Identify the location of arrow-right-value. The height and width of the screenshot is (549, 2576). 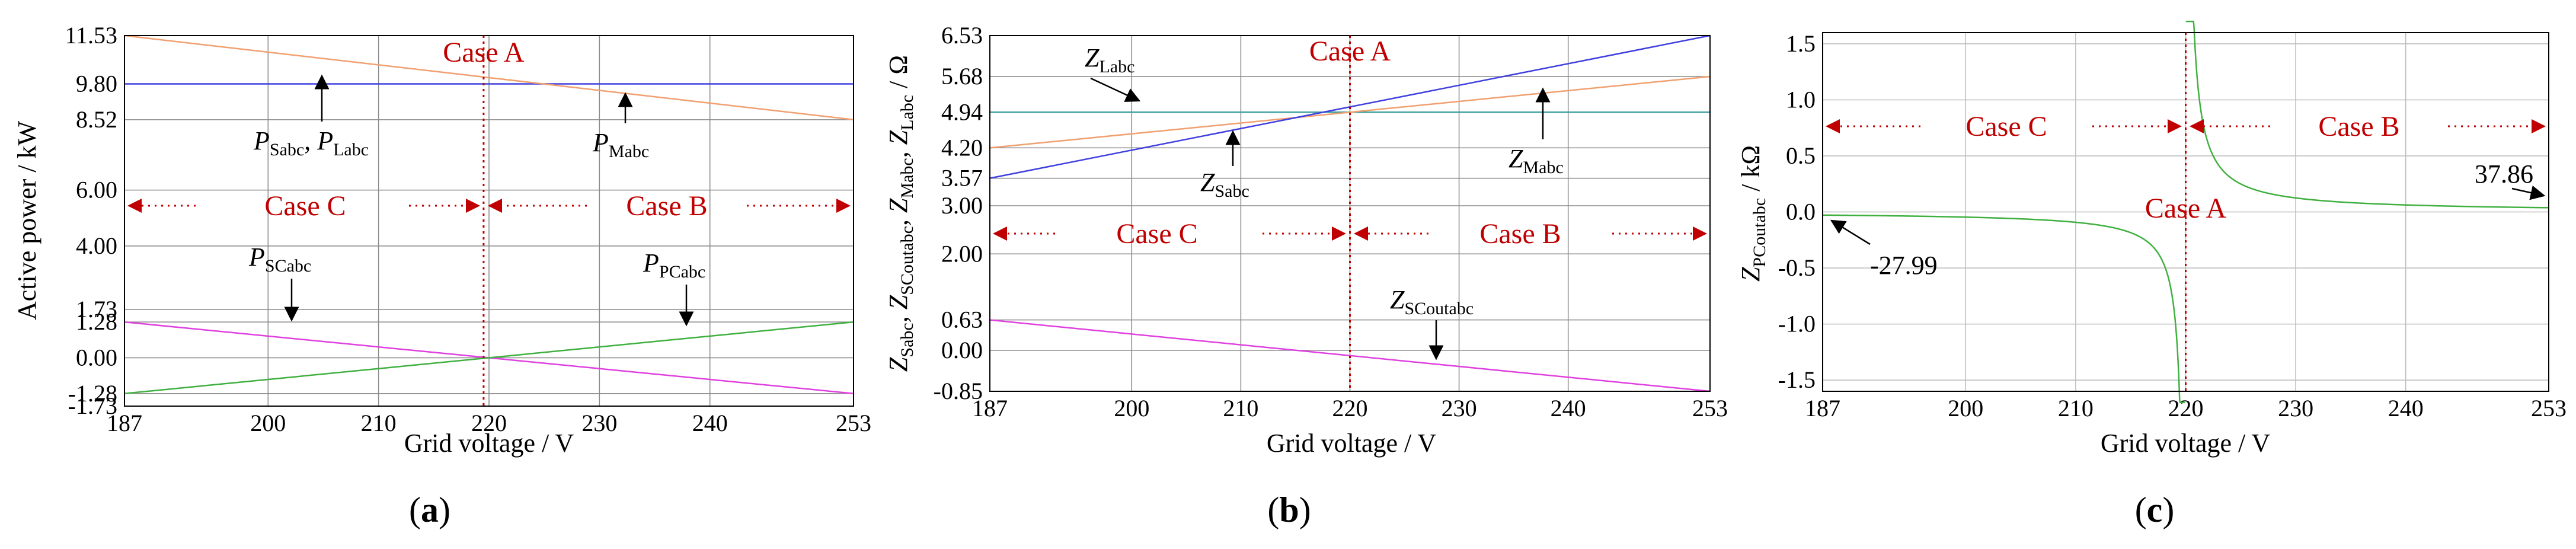
(2528, 192).